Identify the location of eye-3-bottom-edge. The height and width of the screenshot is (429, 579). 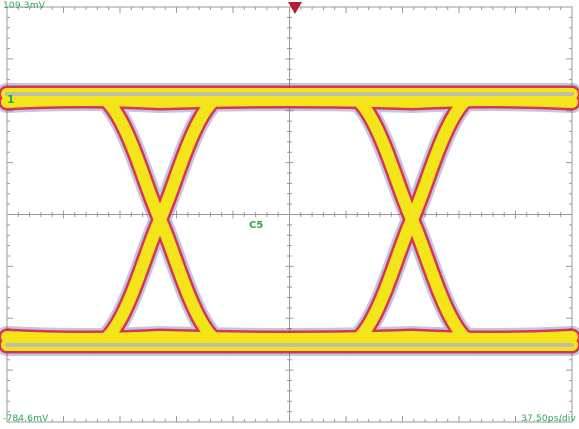
(492, 338).